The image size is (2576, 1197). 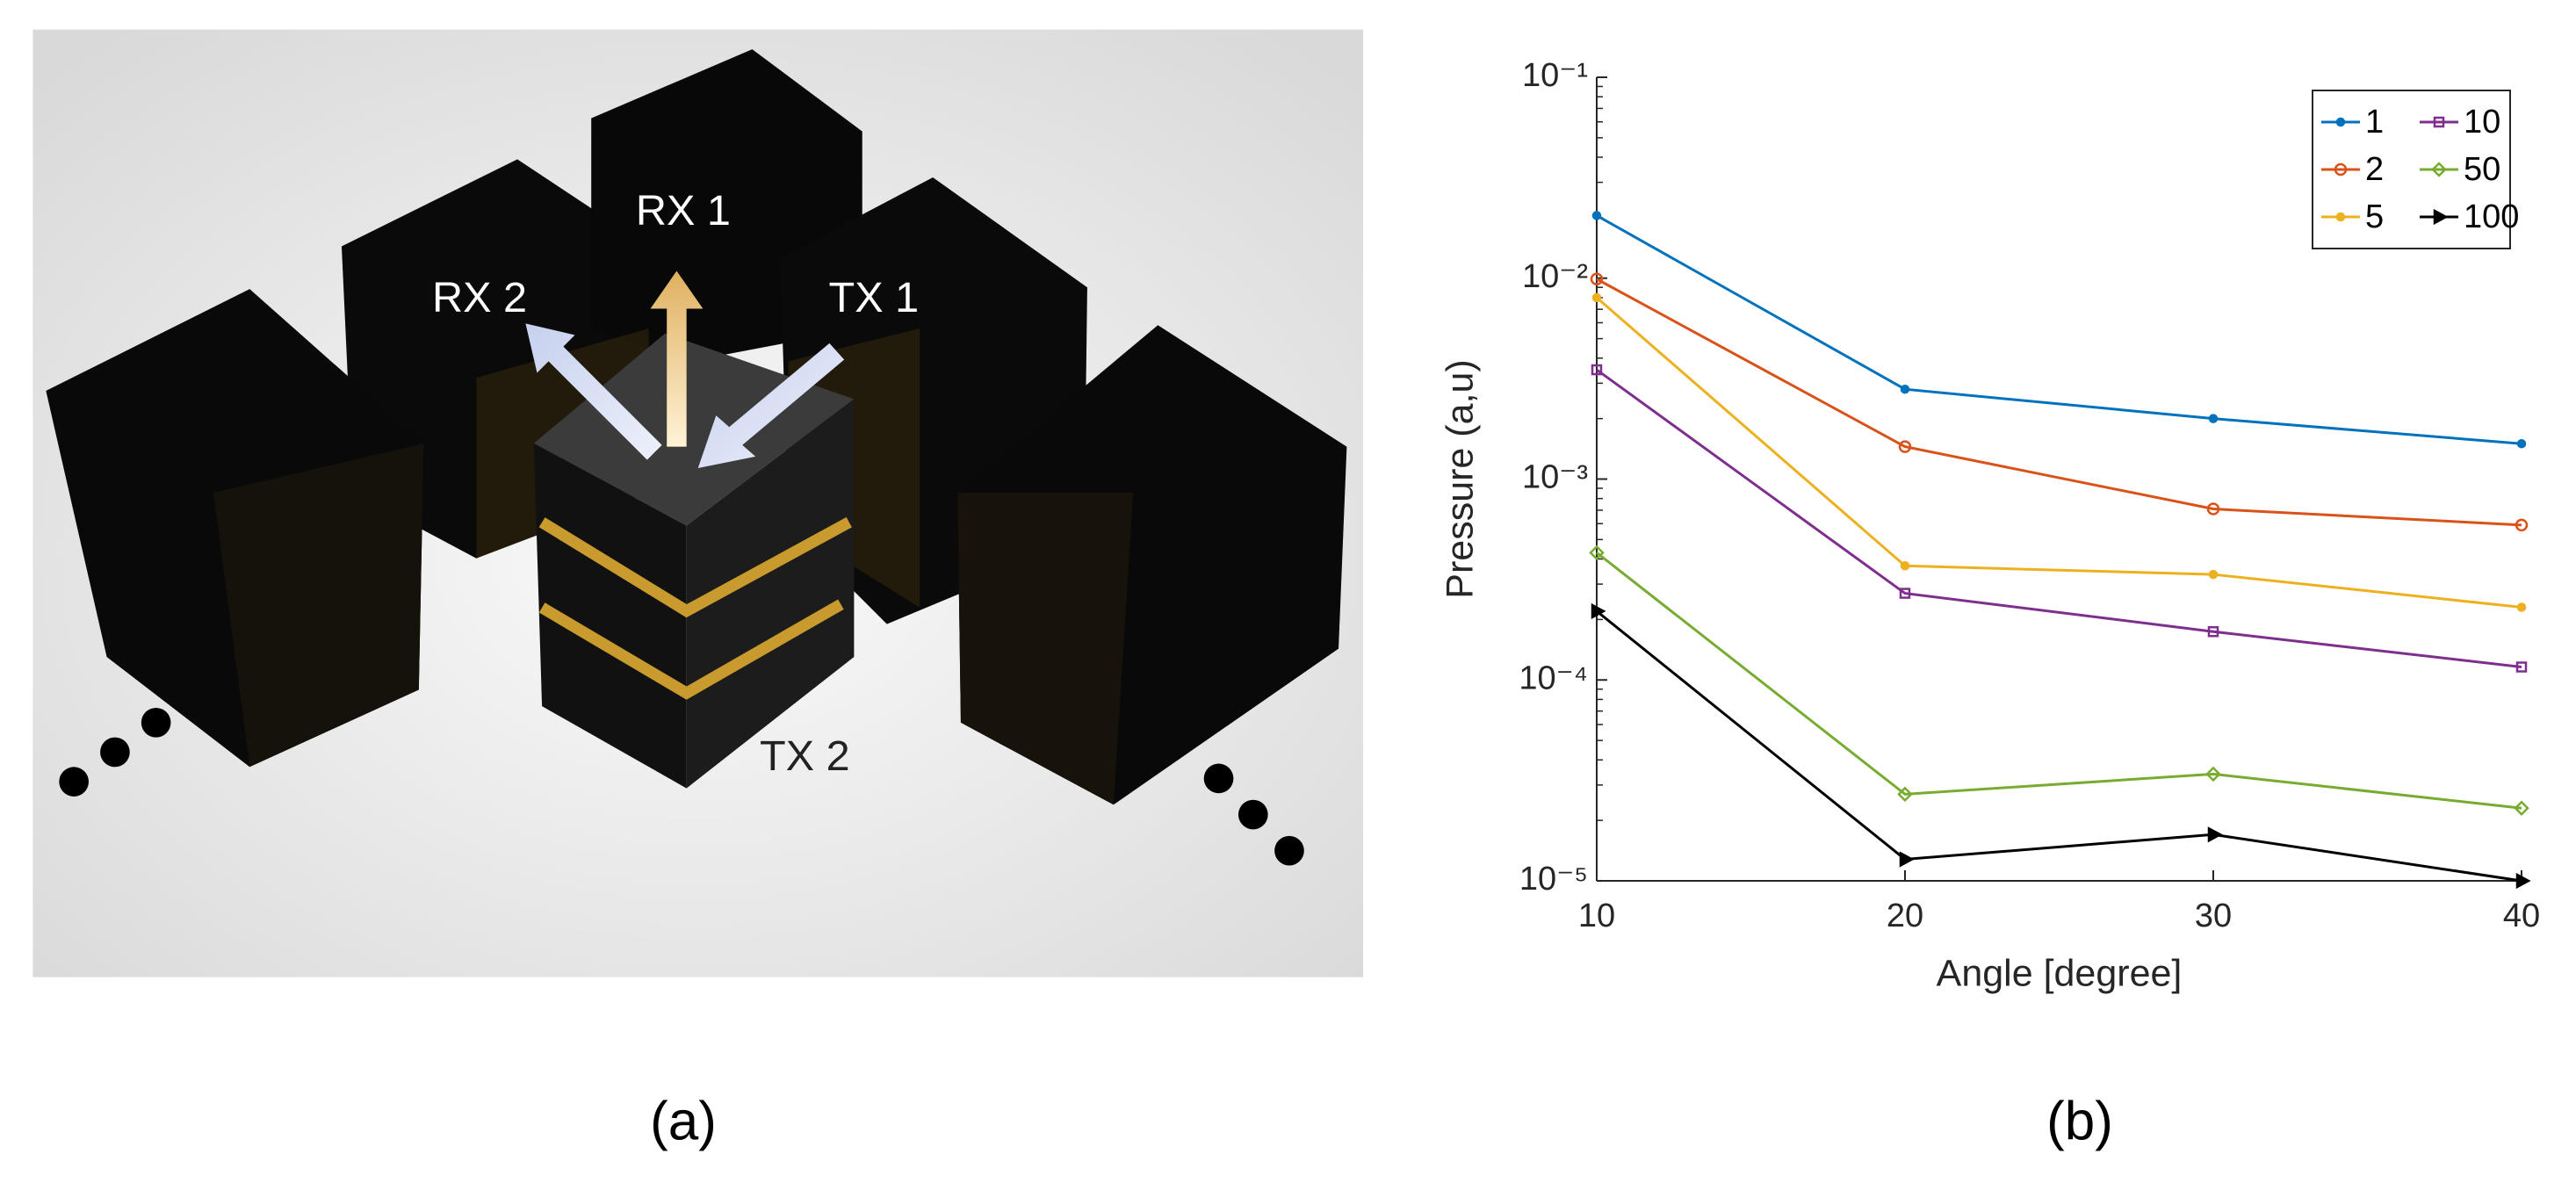 I want to click on x-axis-label: Angle [degree], so click(x=2060, y=973).